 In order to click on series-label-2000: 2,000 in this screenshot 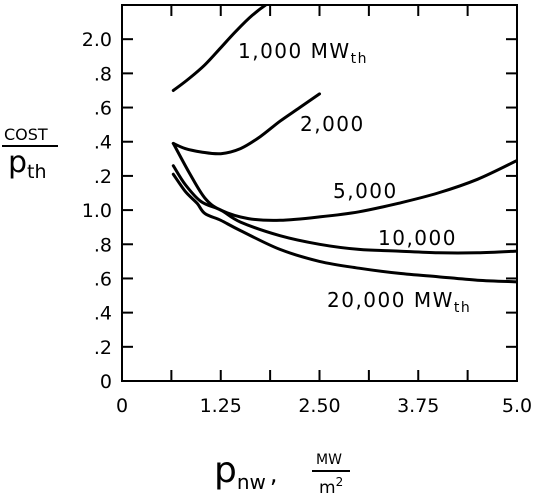, I will do `click(332, 124)`.